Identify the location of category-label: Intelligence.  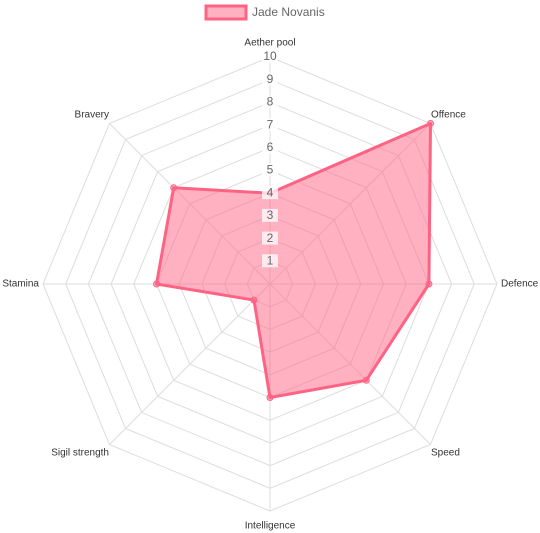
(270, 526).